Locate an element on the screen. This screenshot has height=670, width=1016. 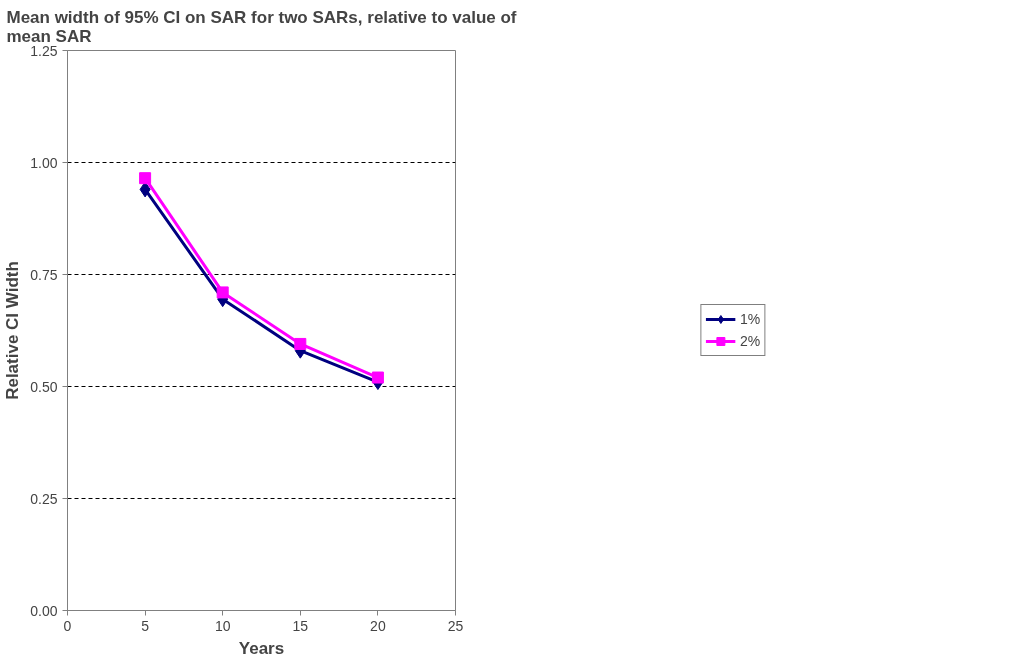
x-tick-label: 0 is located at coordinates (67, 625).